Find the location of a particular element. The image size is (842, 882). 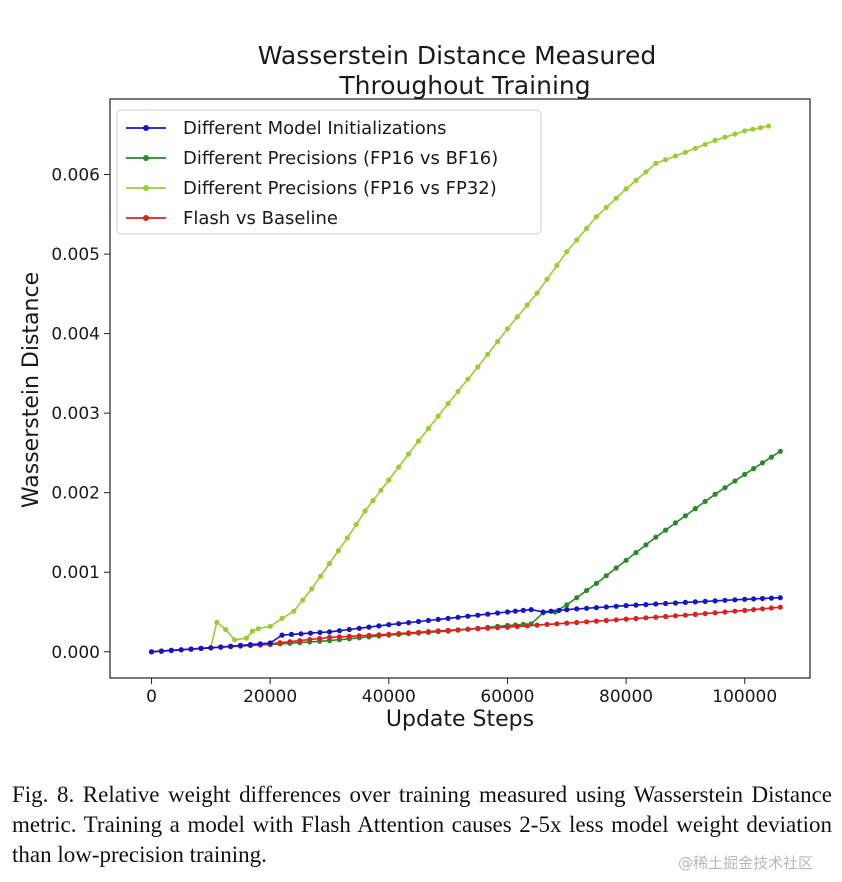

x-tick-label: 60000 is located at coordinates (507, 697).